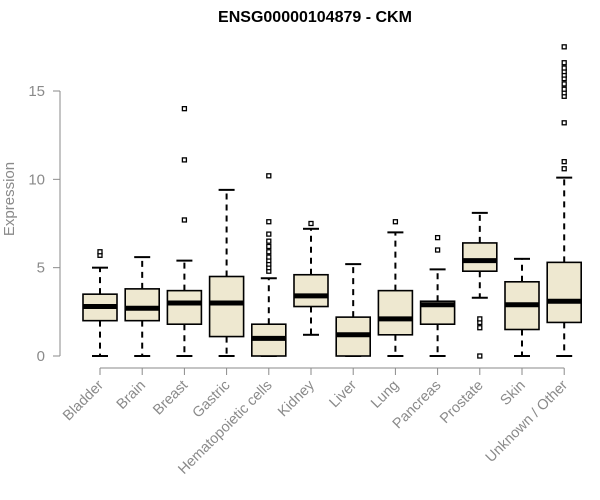  I want to click on box-hematopoietic-cells, so click(269, 265).